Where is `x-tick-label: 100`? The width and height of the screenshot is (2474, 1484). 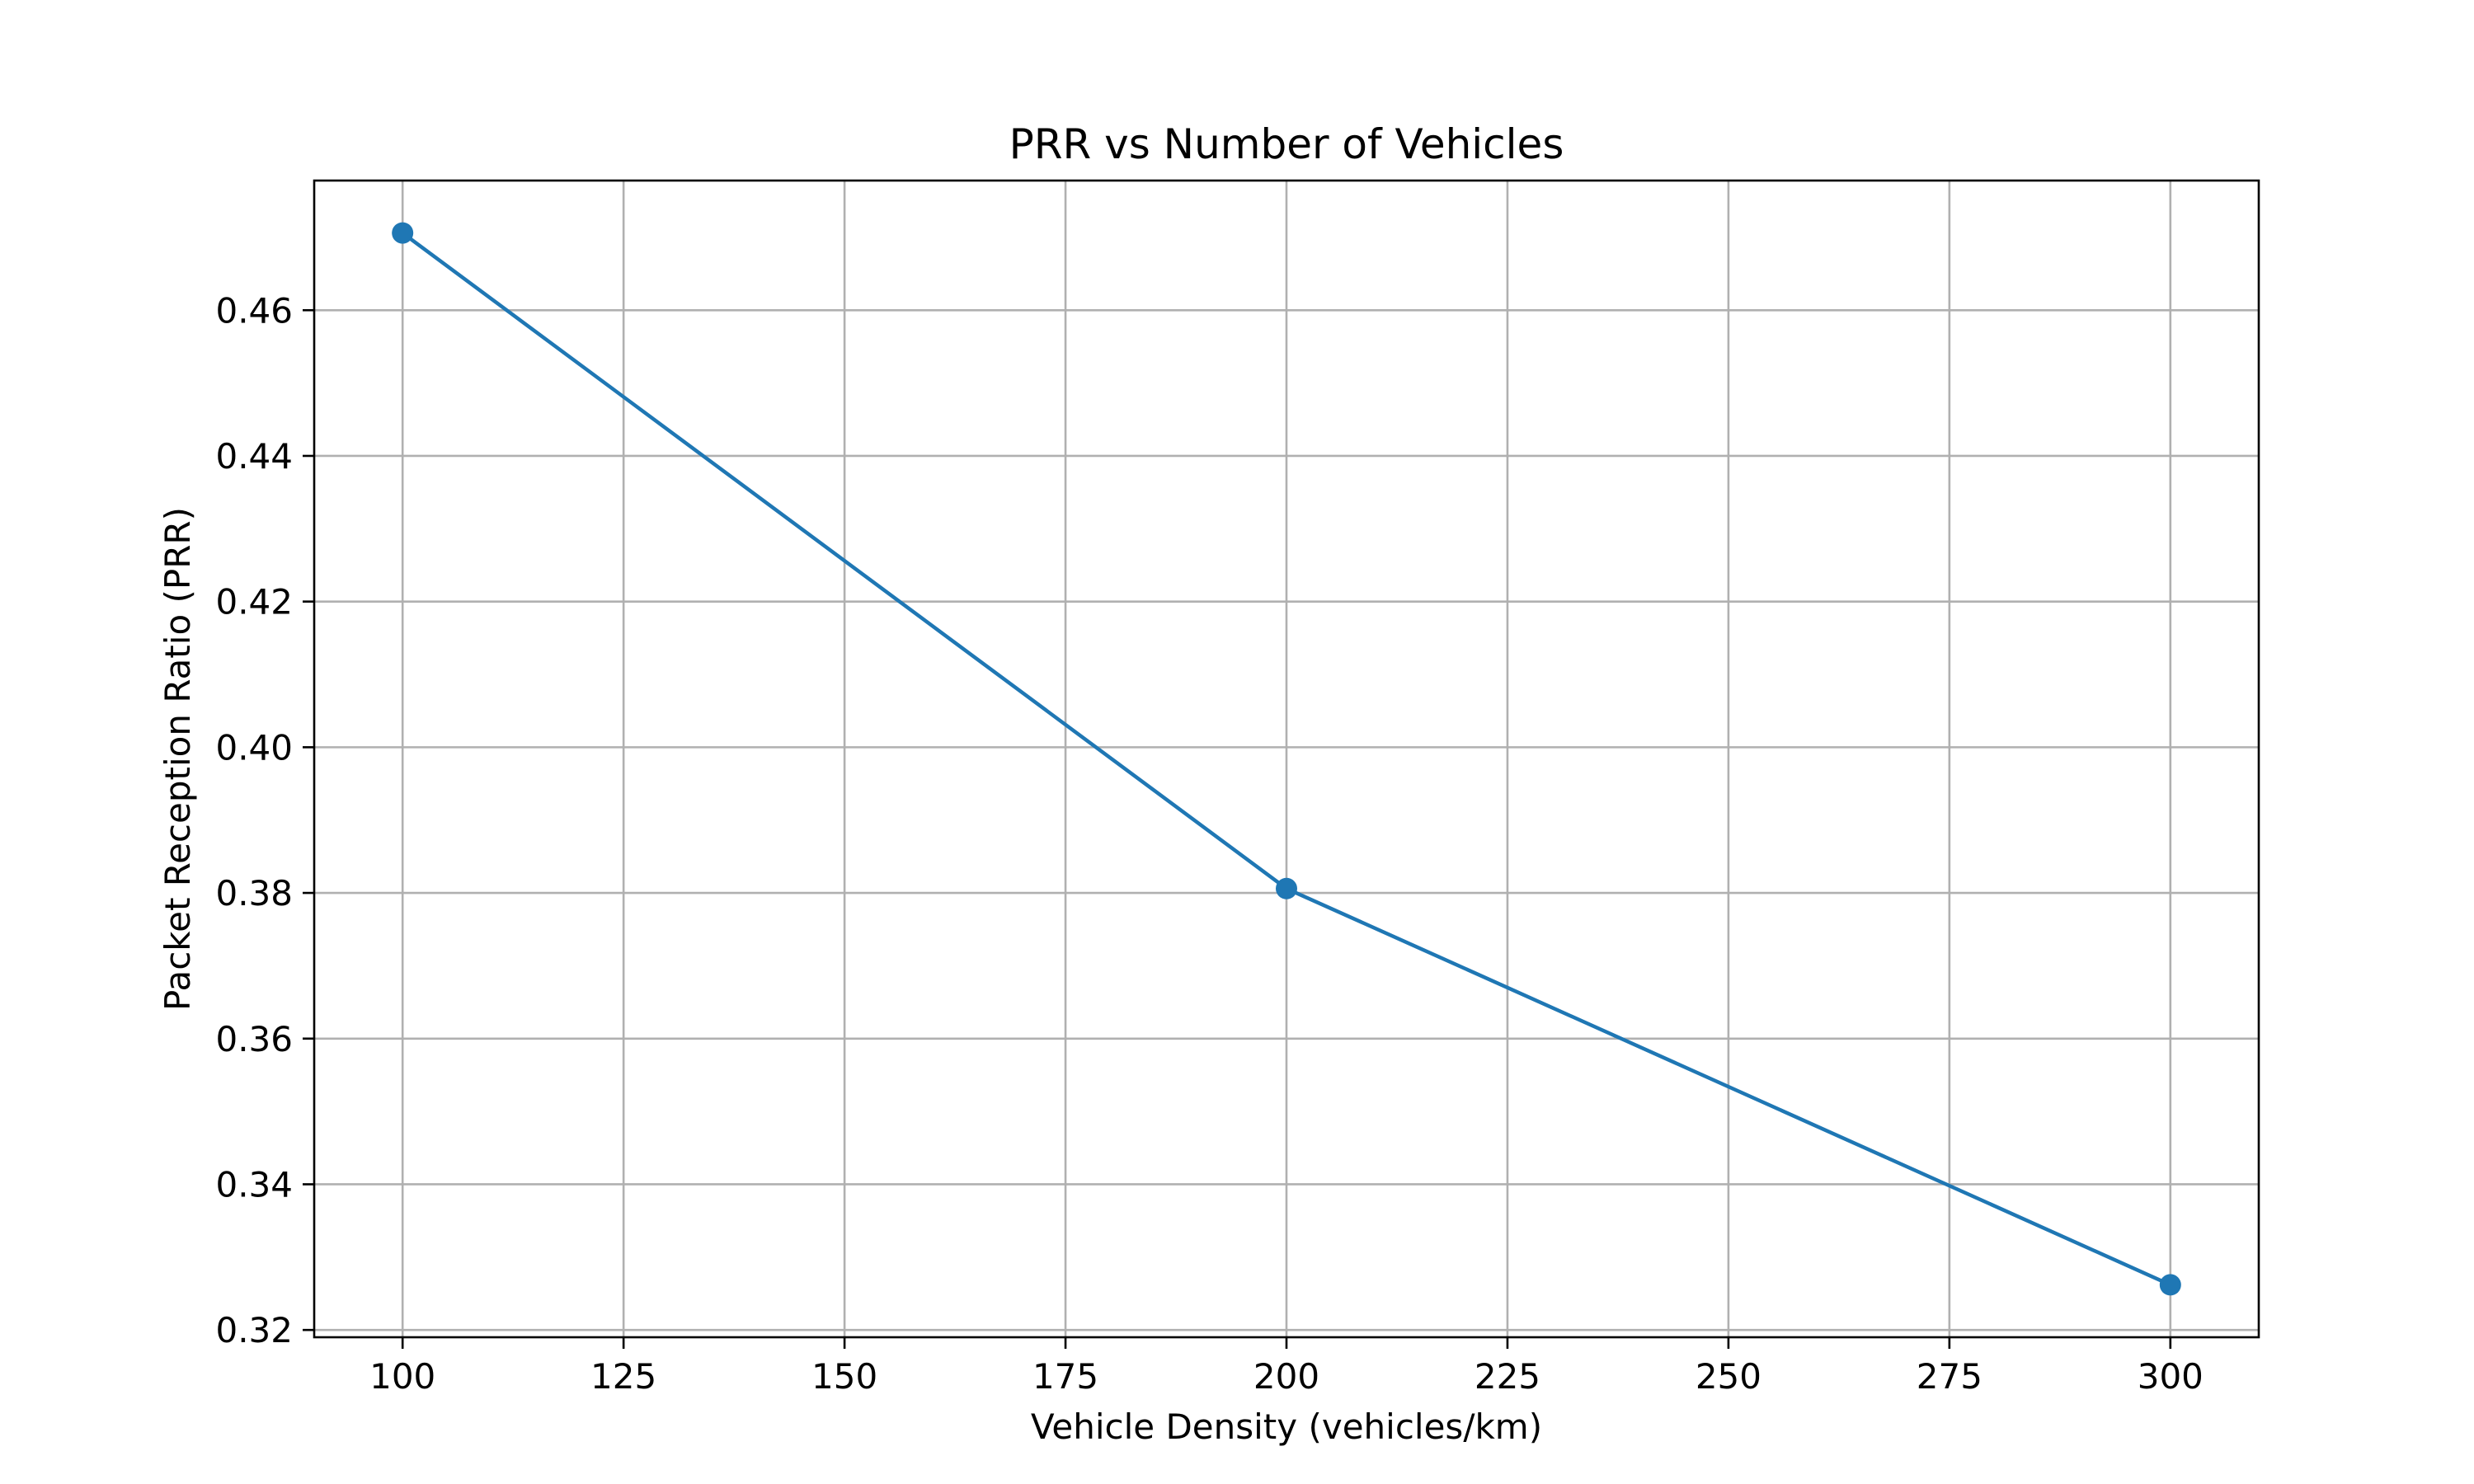 x-tick-label: 100 is located at coordinates (402, 1376).